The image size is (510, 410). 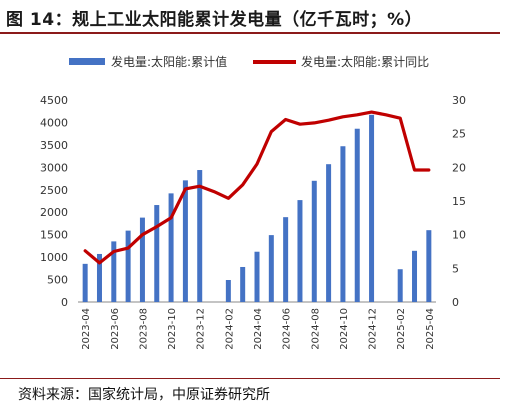 What do you see at coordinates (54, 167) in the screenshot?
I see `y-left-tick-label: 3000` at bounding box center [54, 167].